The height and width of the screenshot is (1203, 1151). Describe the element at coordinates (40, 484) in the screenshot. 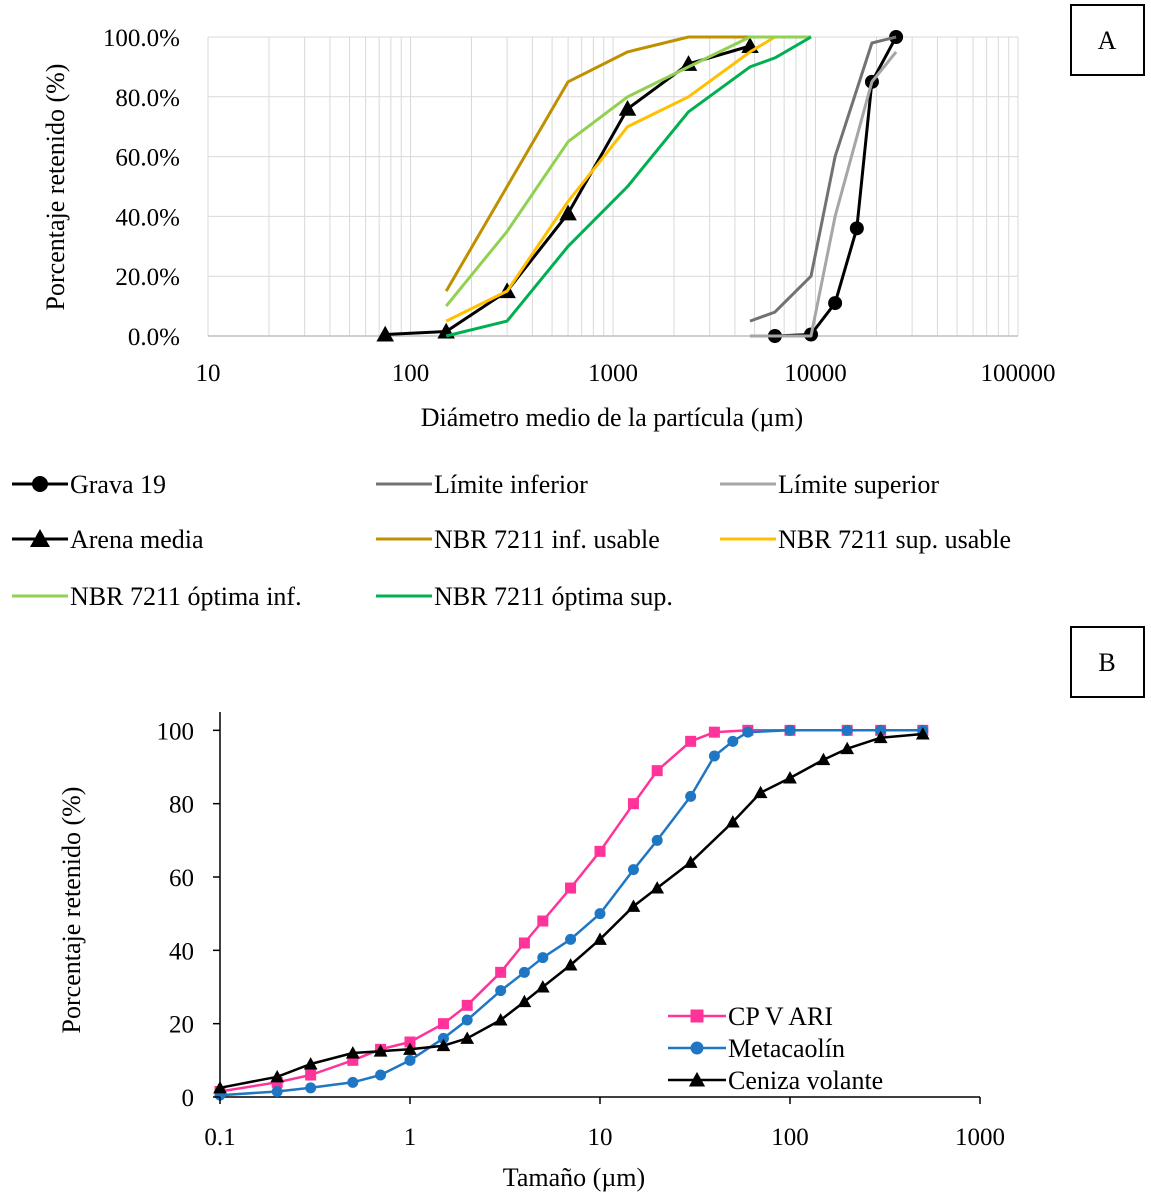

I see `chart-a-legend-marker` at that location.